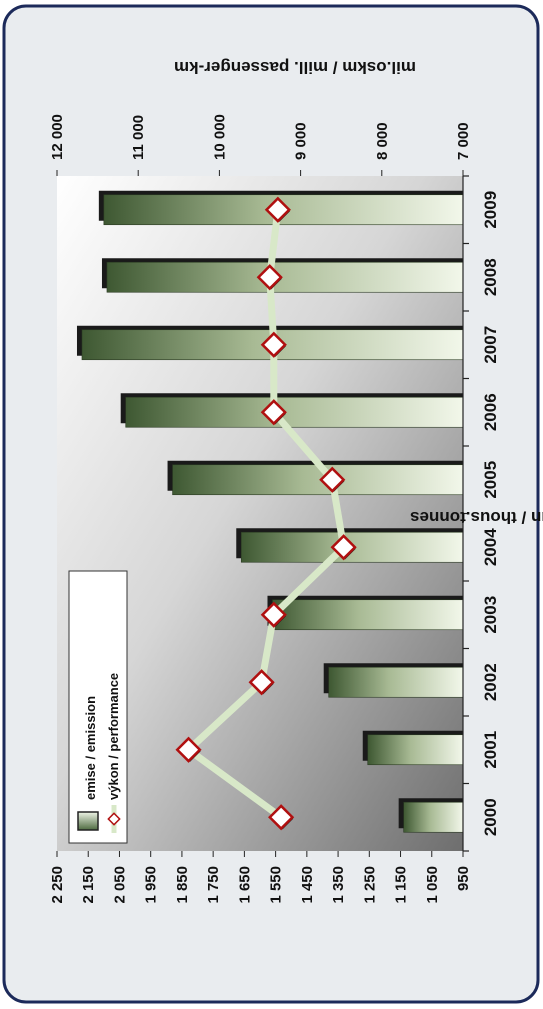 The width and height of the screenshot is (543, 1009). What do you see at coordinates (57, 137) in the screenshot?
I see `right-axis-tick-label: 12 000` at bounding box center [57, 137].